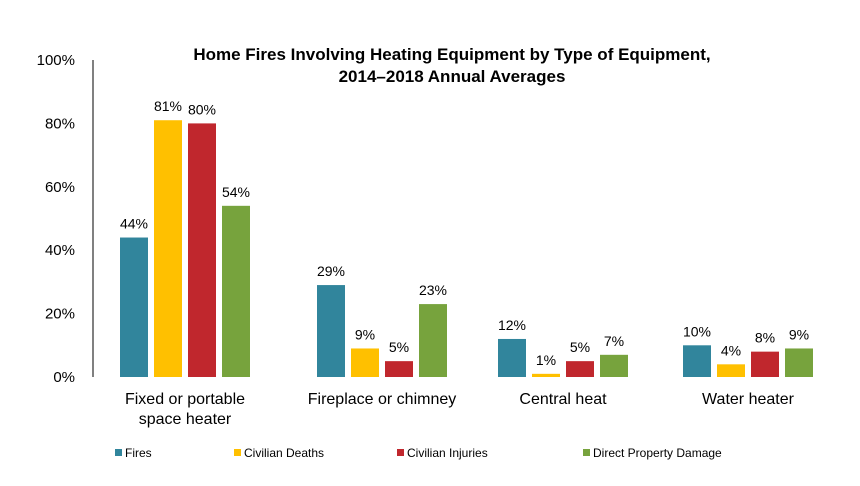  I want to click on category-label: space heater, so click(185, 419).